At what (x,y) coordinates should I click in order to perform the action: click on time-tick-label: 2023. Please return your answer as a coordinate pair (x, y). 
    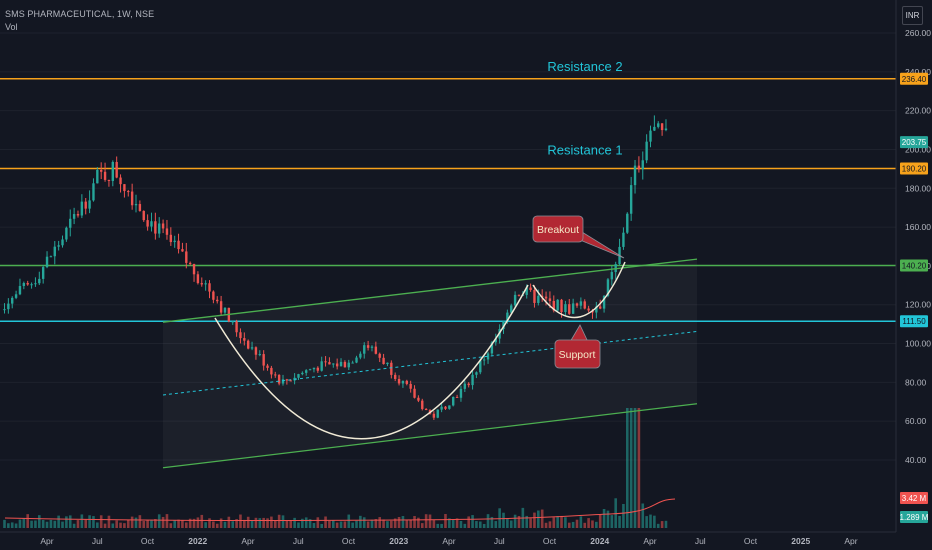
    Looking at the image, I should click on (398, 541).